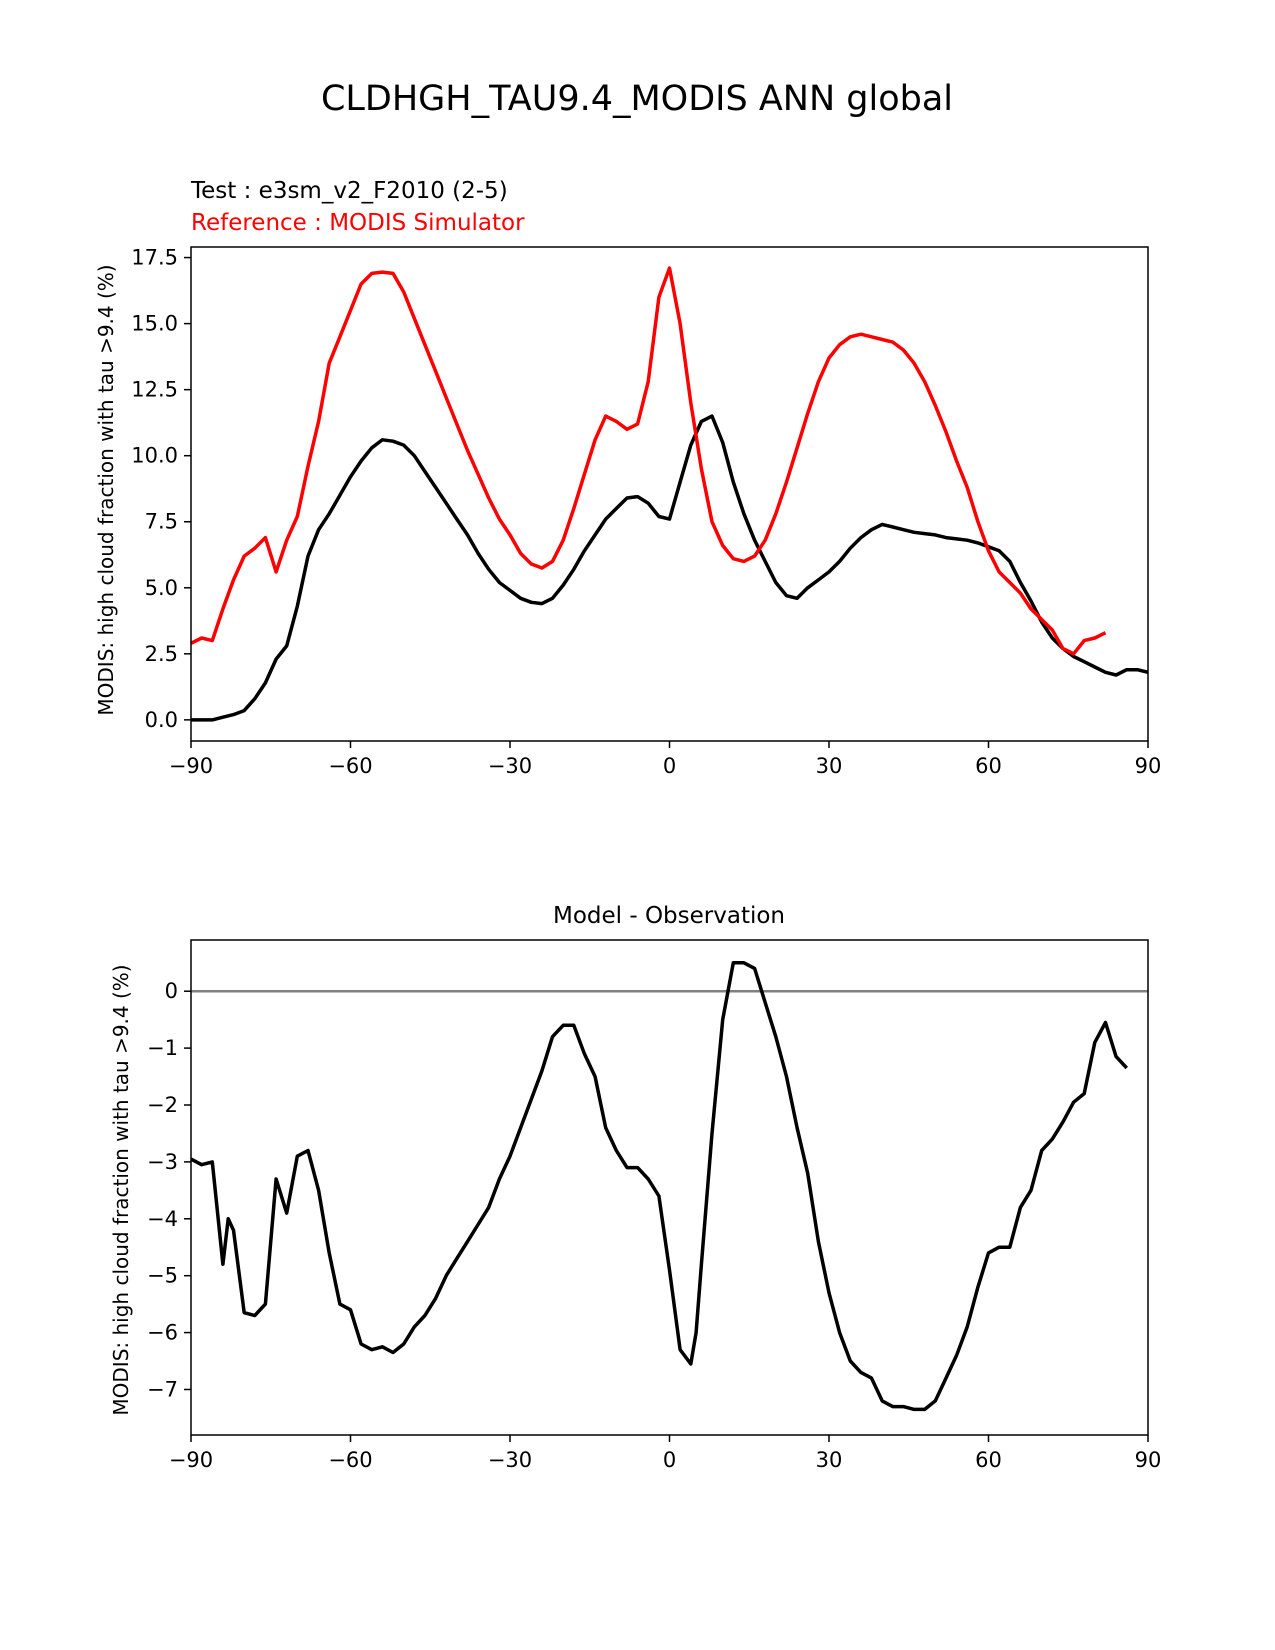 This screenshot has width=1275, height=1650. What do you see at coordinates (154, 390) in the screenshot?
I see `y-tick-label: 12.5` at bounding box center [154, 390].